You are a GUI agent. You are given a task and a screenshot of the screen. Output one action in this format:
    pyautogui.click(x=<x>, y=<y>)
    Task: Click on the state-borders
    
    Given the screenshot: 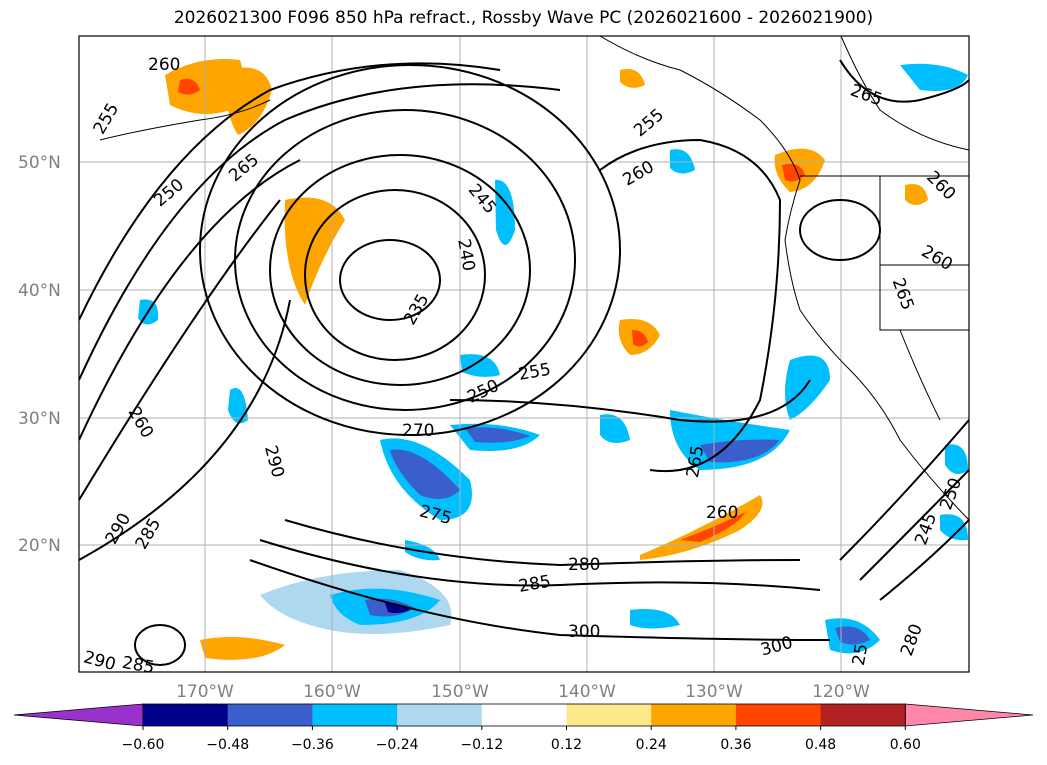 What is the action you would take?
    pyautogui.click(x=924, y=343)
    